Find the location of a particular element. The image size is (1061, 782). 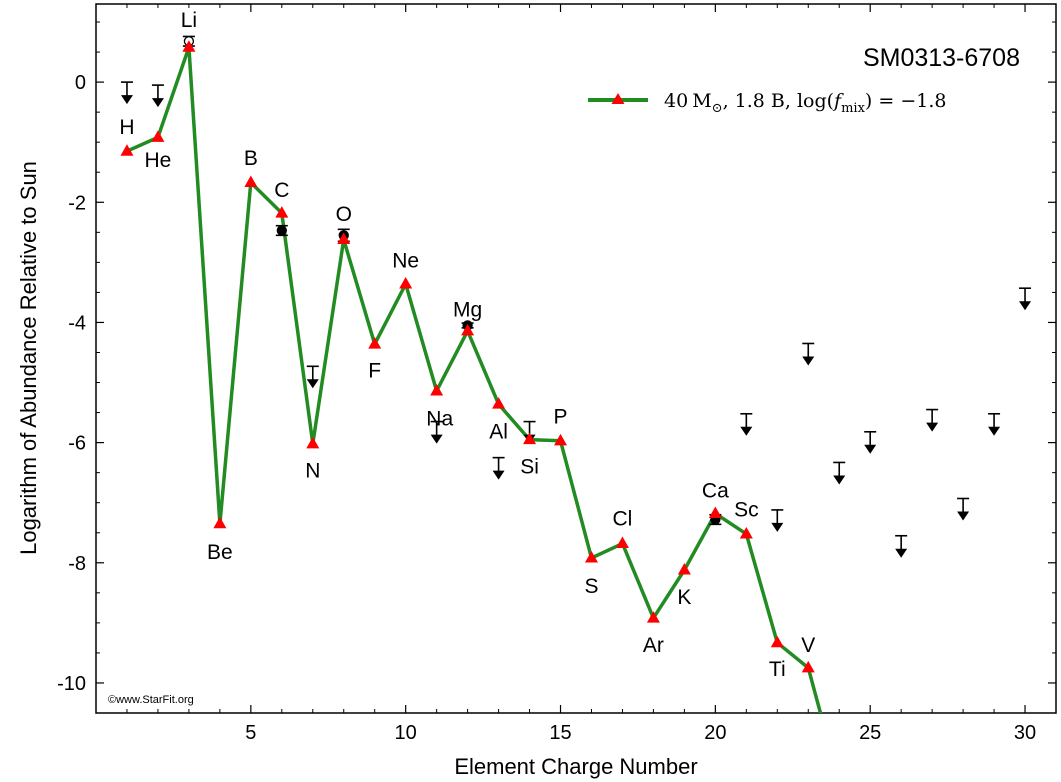

x-tick-label: 20 is located at coordinates (715, 733).